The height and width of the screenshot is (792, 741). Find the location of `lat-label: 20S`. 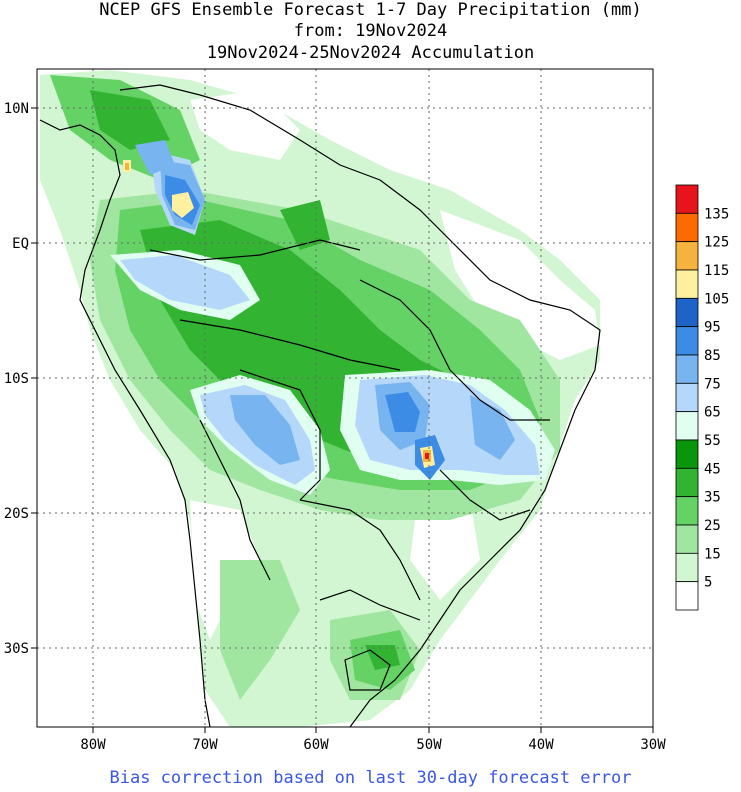

lat-label: 20S is located at coordinates (16, 514).